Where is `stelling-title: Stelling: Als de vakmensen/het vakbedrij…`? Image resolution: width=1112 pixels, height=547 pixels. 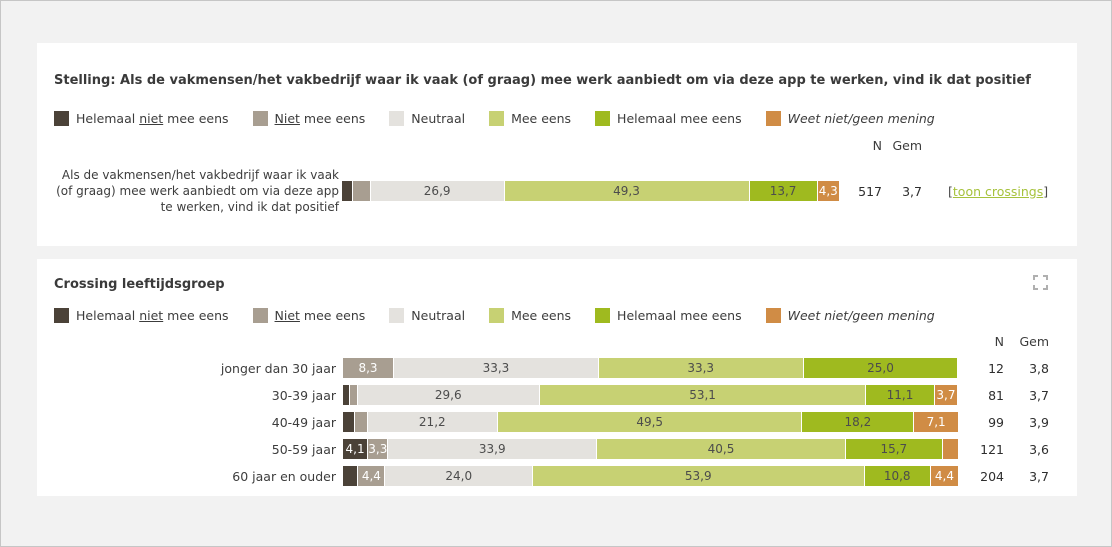 stelling-title: Stelling: Als de vakmensen/het vakbedrij… is located at coordinates (542, 80).